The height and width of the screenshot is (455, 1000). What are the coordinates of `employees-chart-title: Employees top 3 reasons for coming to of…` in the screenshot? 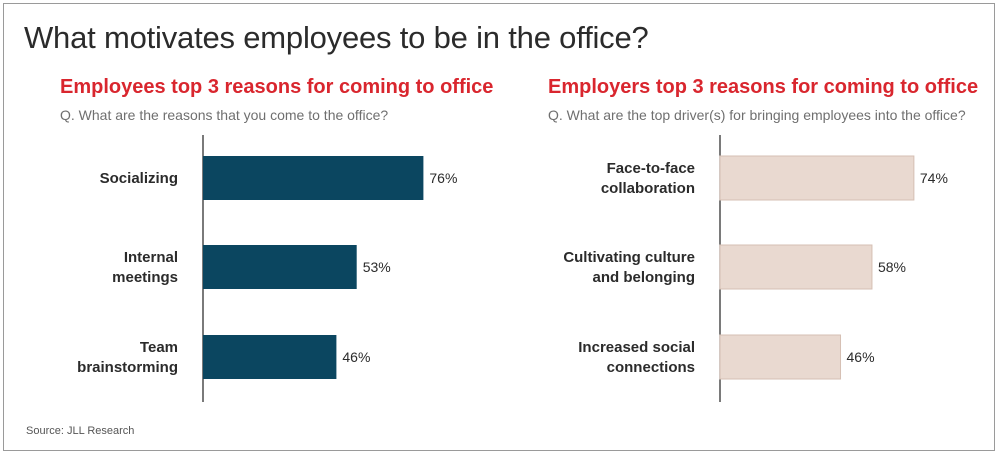 It's located at (277, 87).